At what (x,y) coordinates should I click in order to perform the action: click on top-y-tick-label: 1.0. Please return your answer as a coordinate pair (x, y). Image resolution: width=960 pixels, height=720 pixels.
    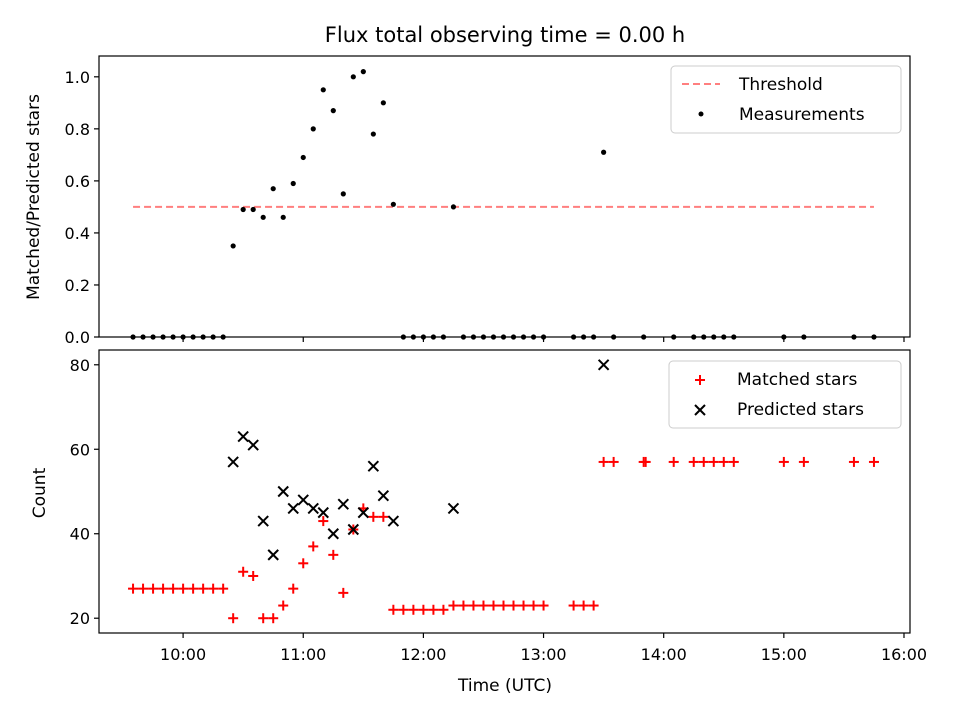
    Looking at the image, I should click on (77, 77).